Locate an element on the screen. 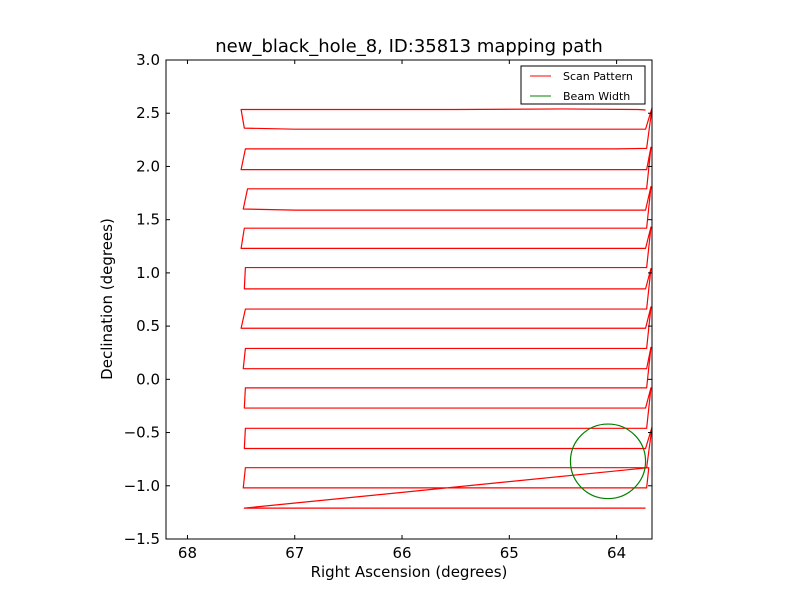  x-axis-label: Right Ascension (degrees) is located at coordinates (409, 572).